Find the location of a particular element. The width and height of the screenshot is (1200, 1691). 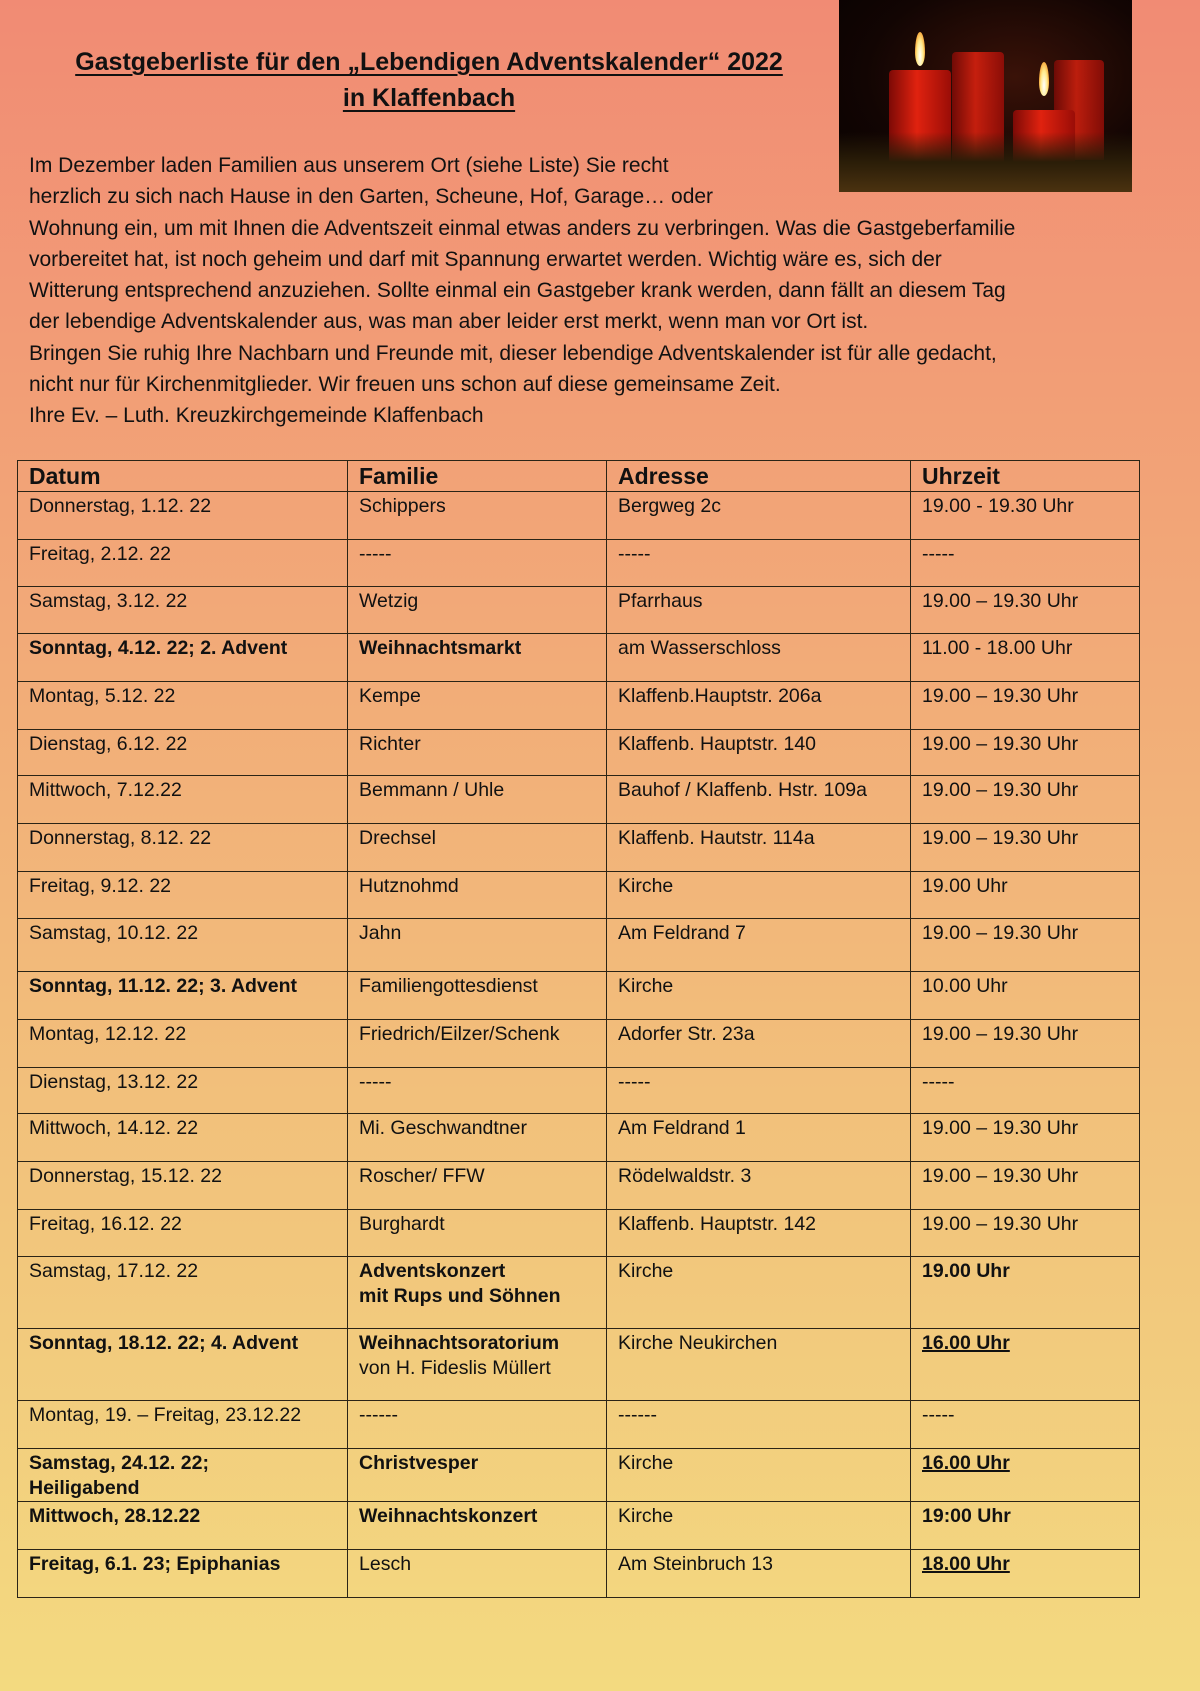

family-cell: Lesch is located at coordinates (477, 1573).